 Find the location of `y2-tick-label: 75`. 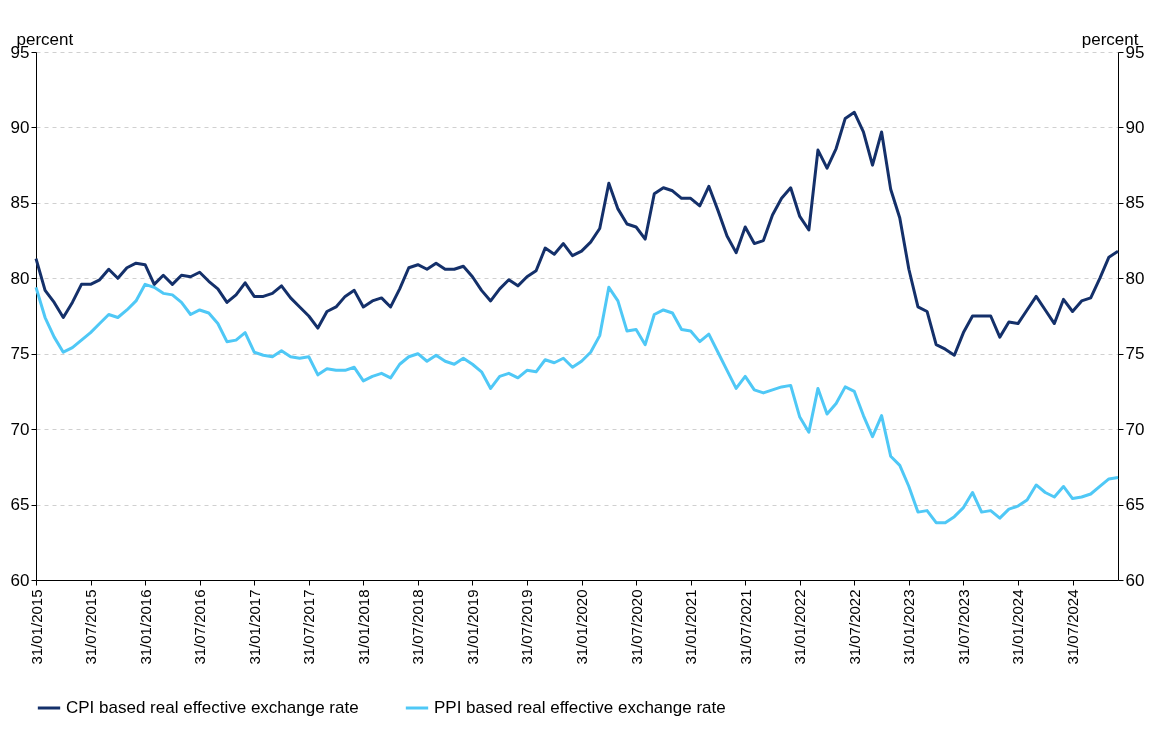

y2-tick-label: 75 is located at coordinates (1135, 354).